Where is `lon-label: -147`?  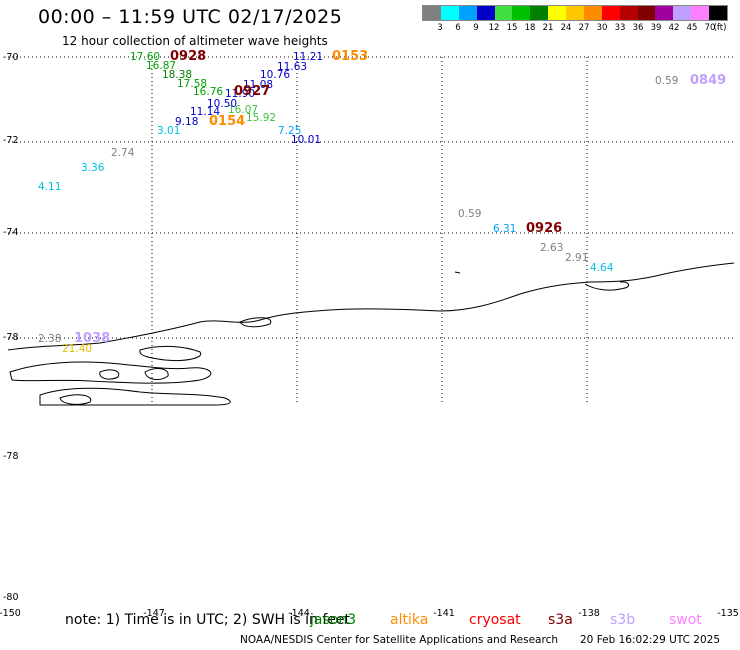 lon-label: -147 is located at coordinates (154, 613).